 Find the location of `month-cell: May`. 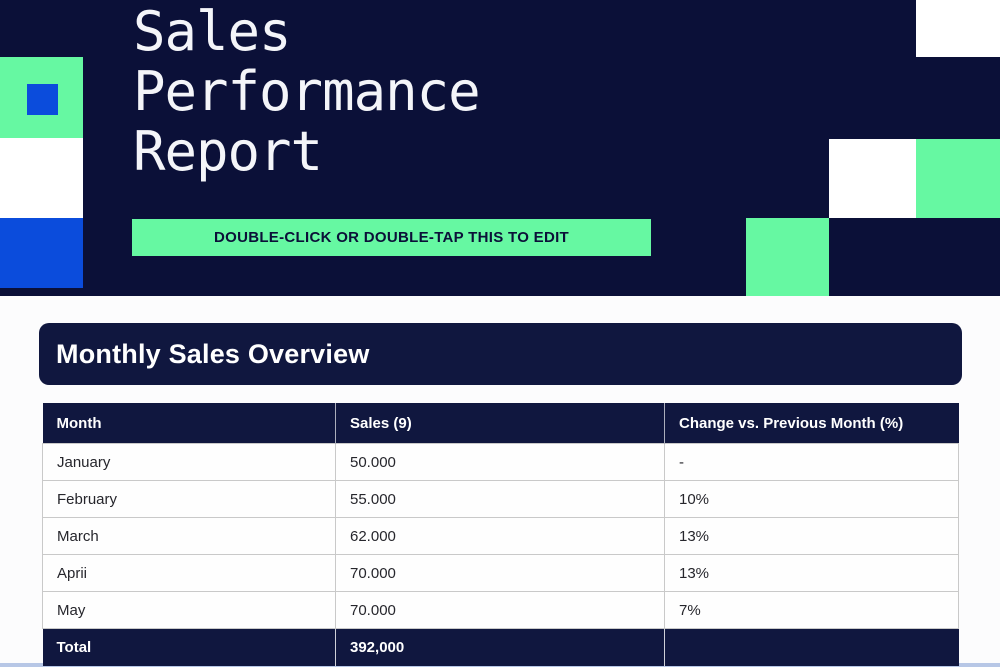

month-cell: May is located at coordinates (189, 610).